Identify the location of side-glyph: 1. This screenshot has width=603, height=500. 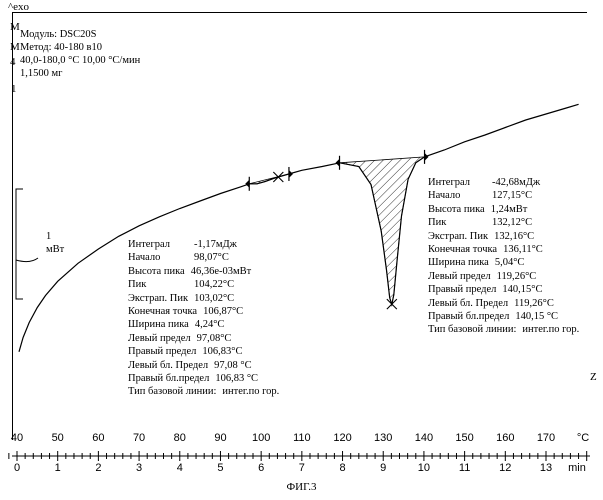
(14, 89).